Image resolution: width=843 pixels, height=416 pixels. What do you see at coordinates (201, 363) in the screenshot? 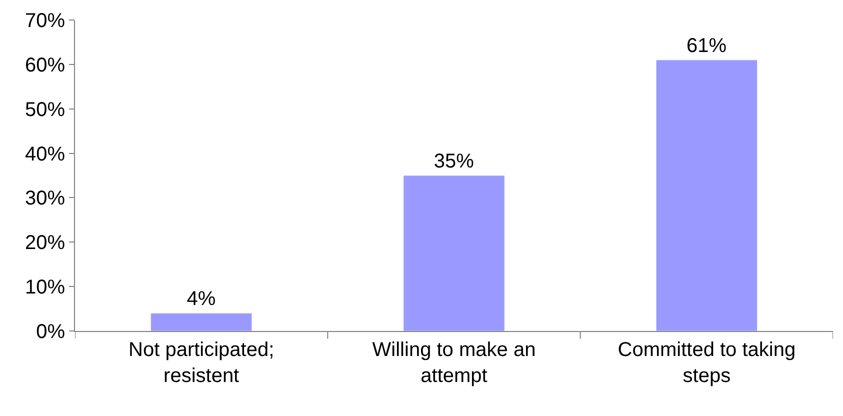
I see `x-tick-label: Not participated; resistent` at bounding box center [201, 363].